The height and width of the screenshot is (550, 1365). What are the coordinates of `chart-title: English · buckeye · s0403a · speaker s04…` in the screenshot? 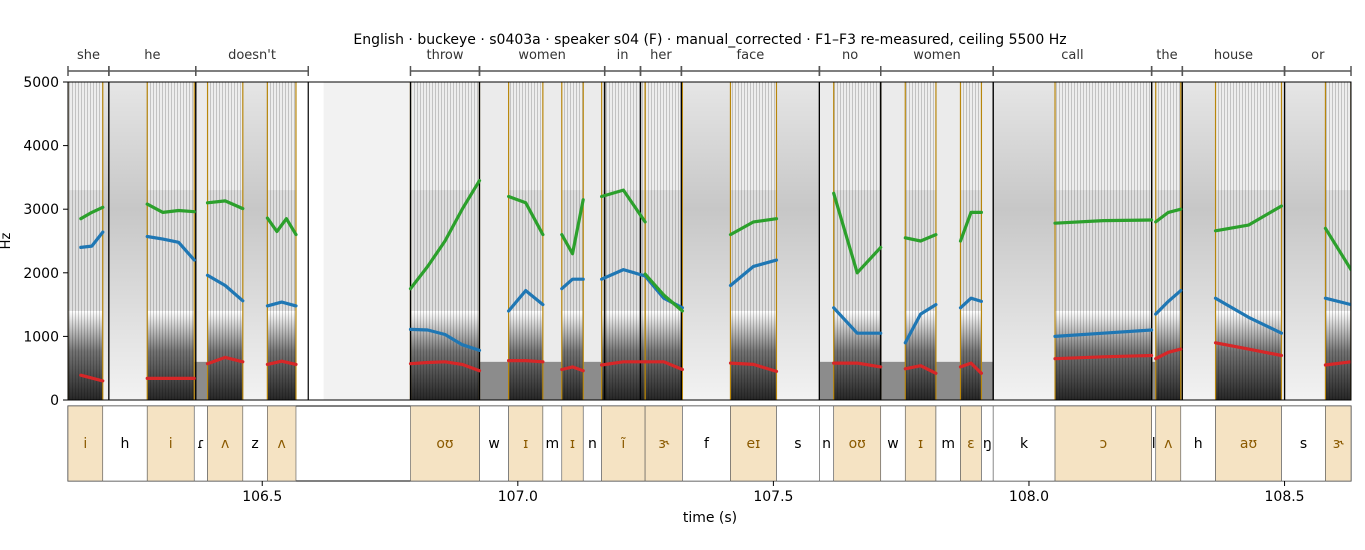 It's located at (709, 40).